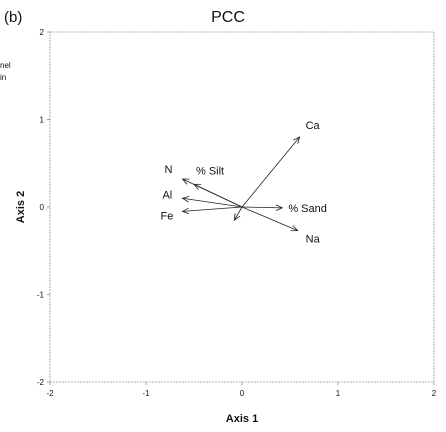  I want to click on side-text-1: nel, so click(5, 65).